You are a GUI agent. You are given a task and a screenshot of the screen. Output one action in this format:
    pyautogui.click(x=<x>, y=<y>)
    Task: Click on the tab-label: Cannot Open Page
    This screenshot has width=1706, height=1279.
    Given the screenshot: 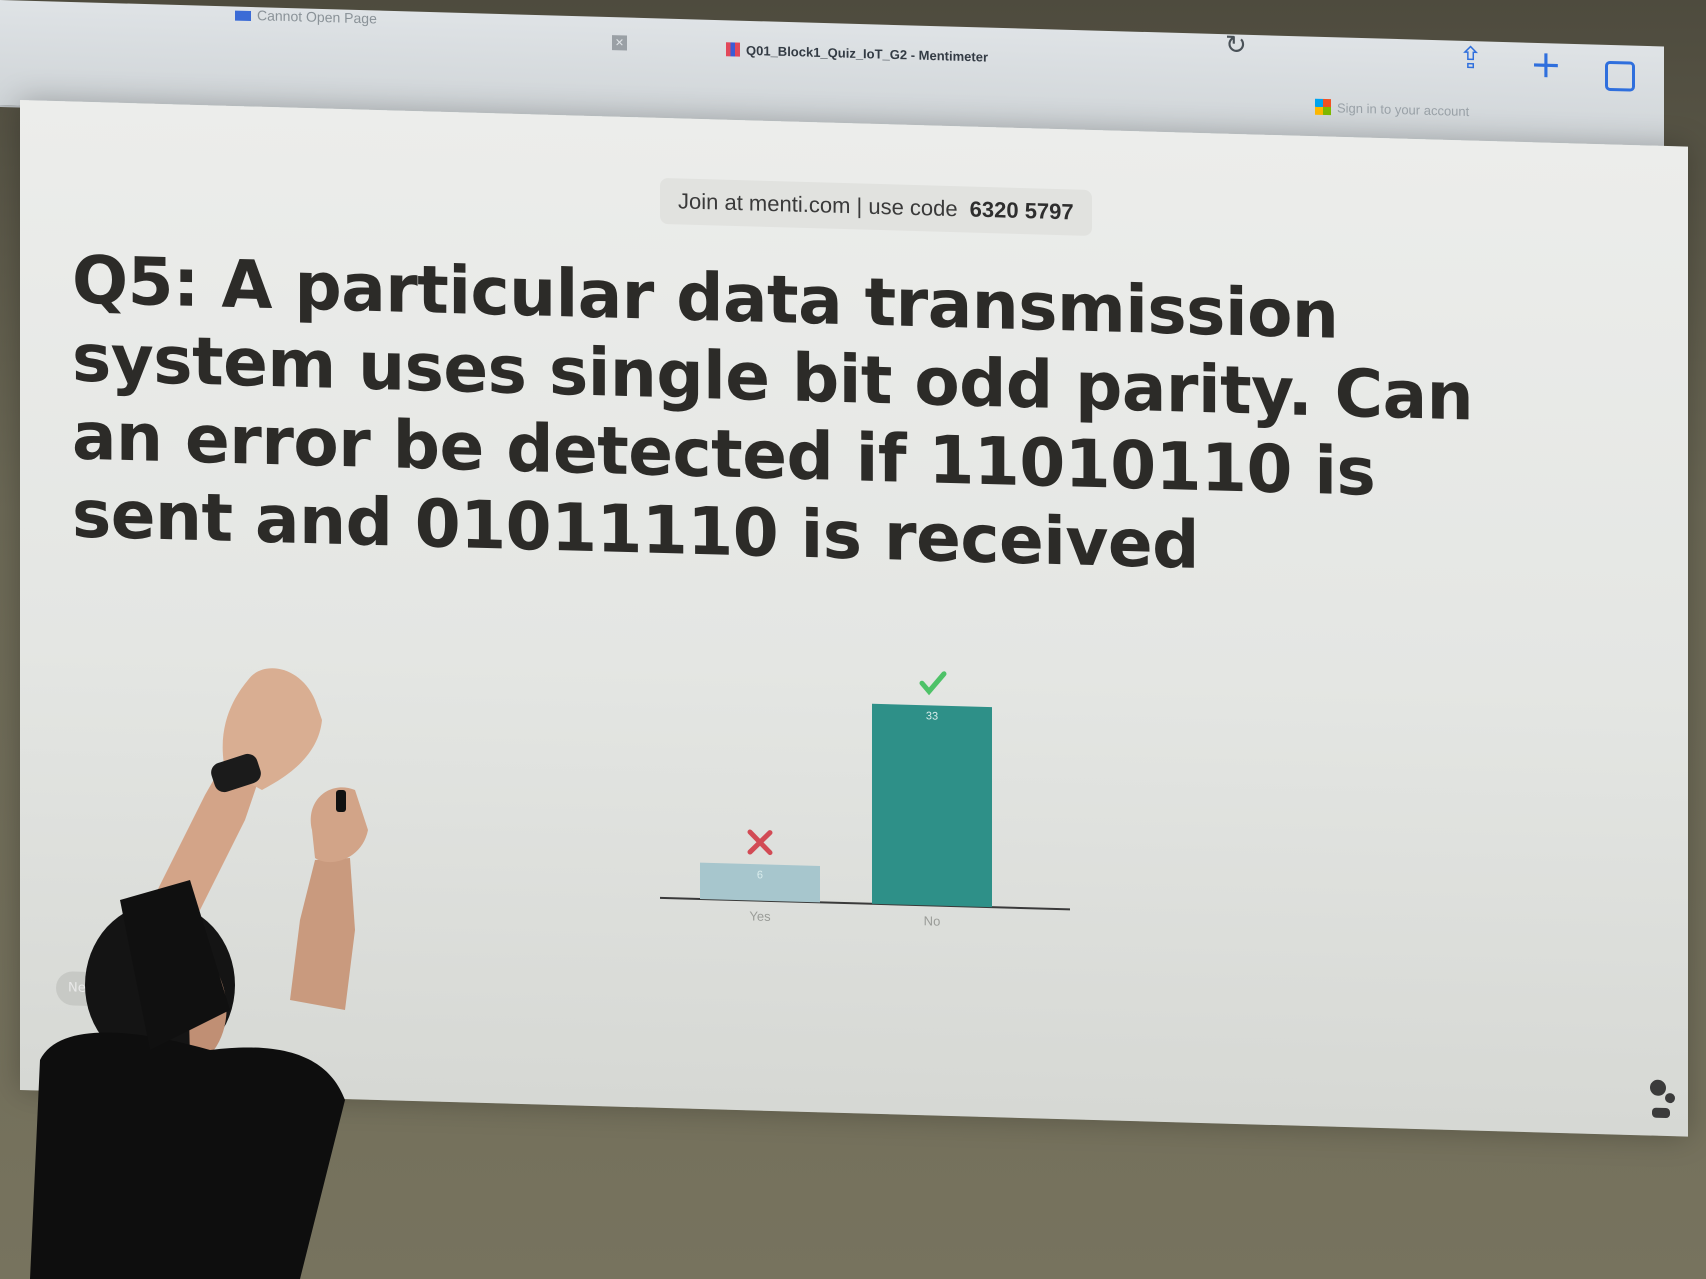 What is the action you would take?
    pyautogui.click(x=317, y=17)
    